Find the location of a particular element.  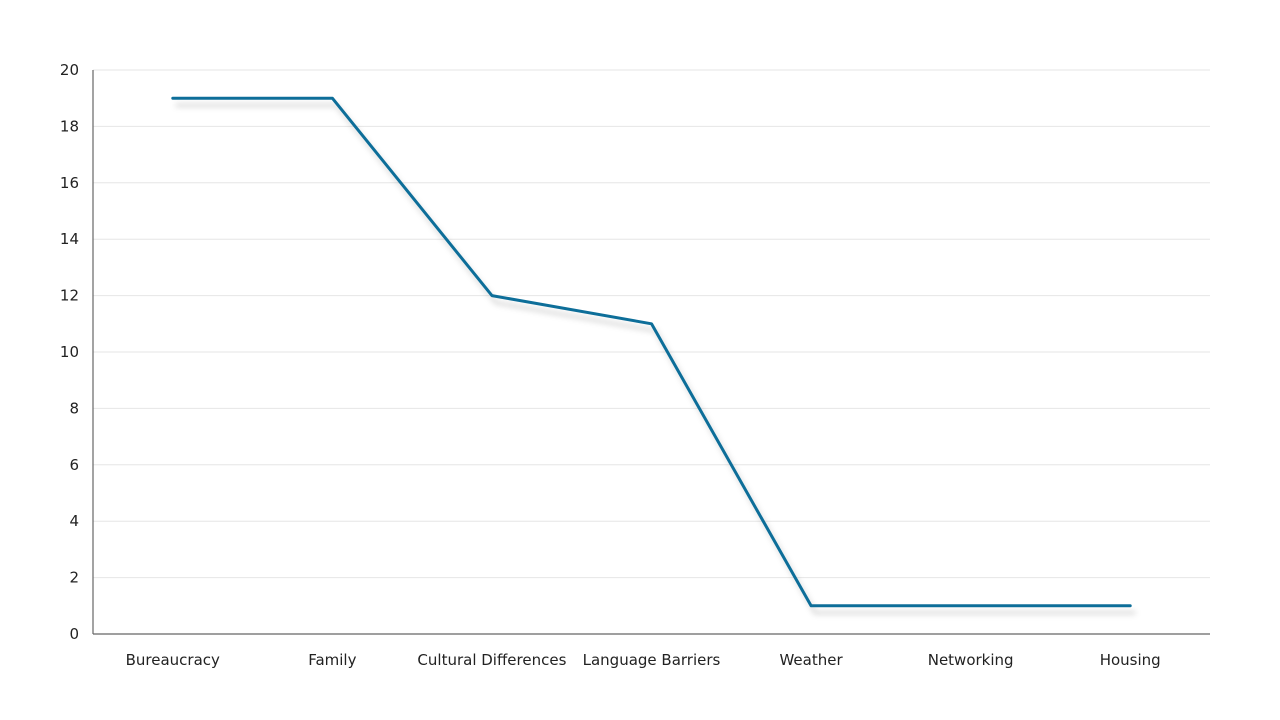

y-tick-label: 8 is located at coordinates (74, 408).